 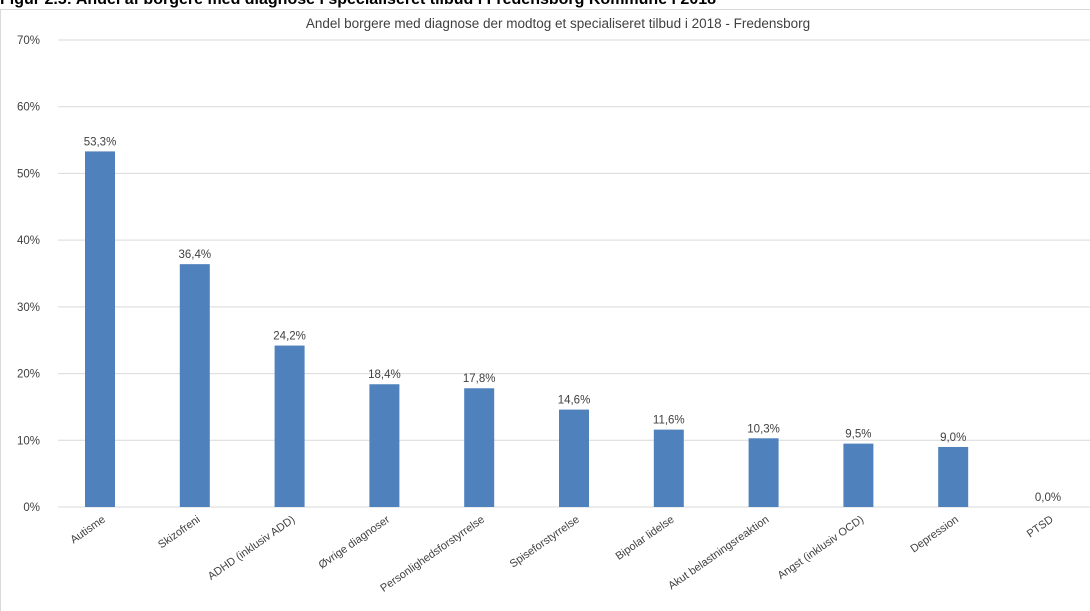 I want to click on data-label: 9,5%, so click(x=858, y=435).